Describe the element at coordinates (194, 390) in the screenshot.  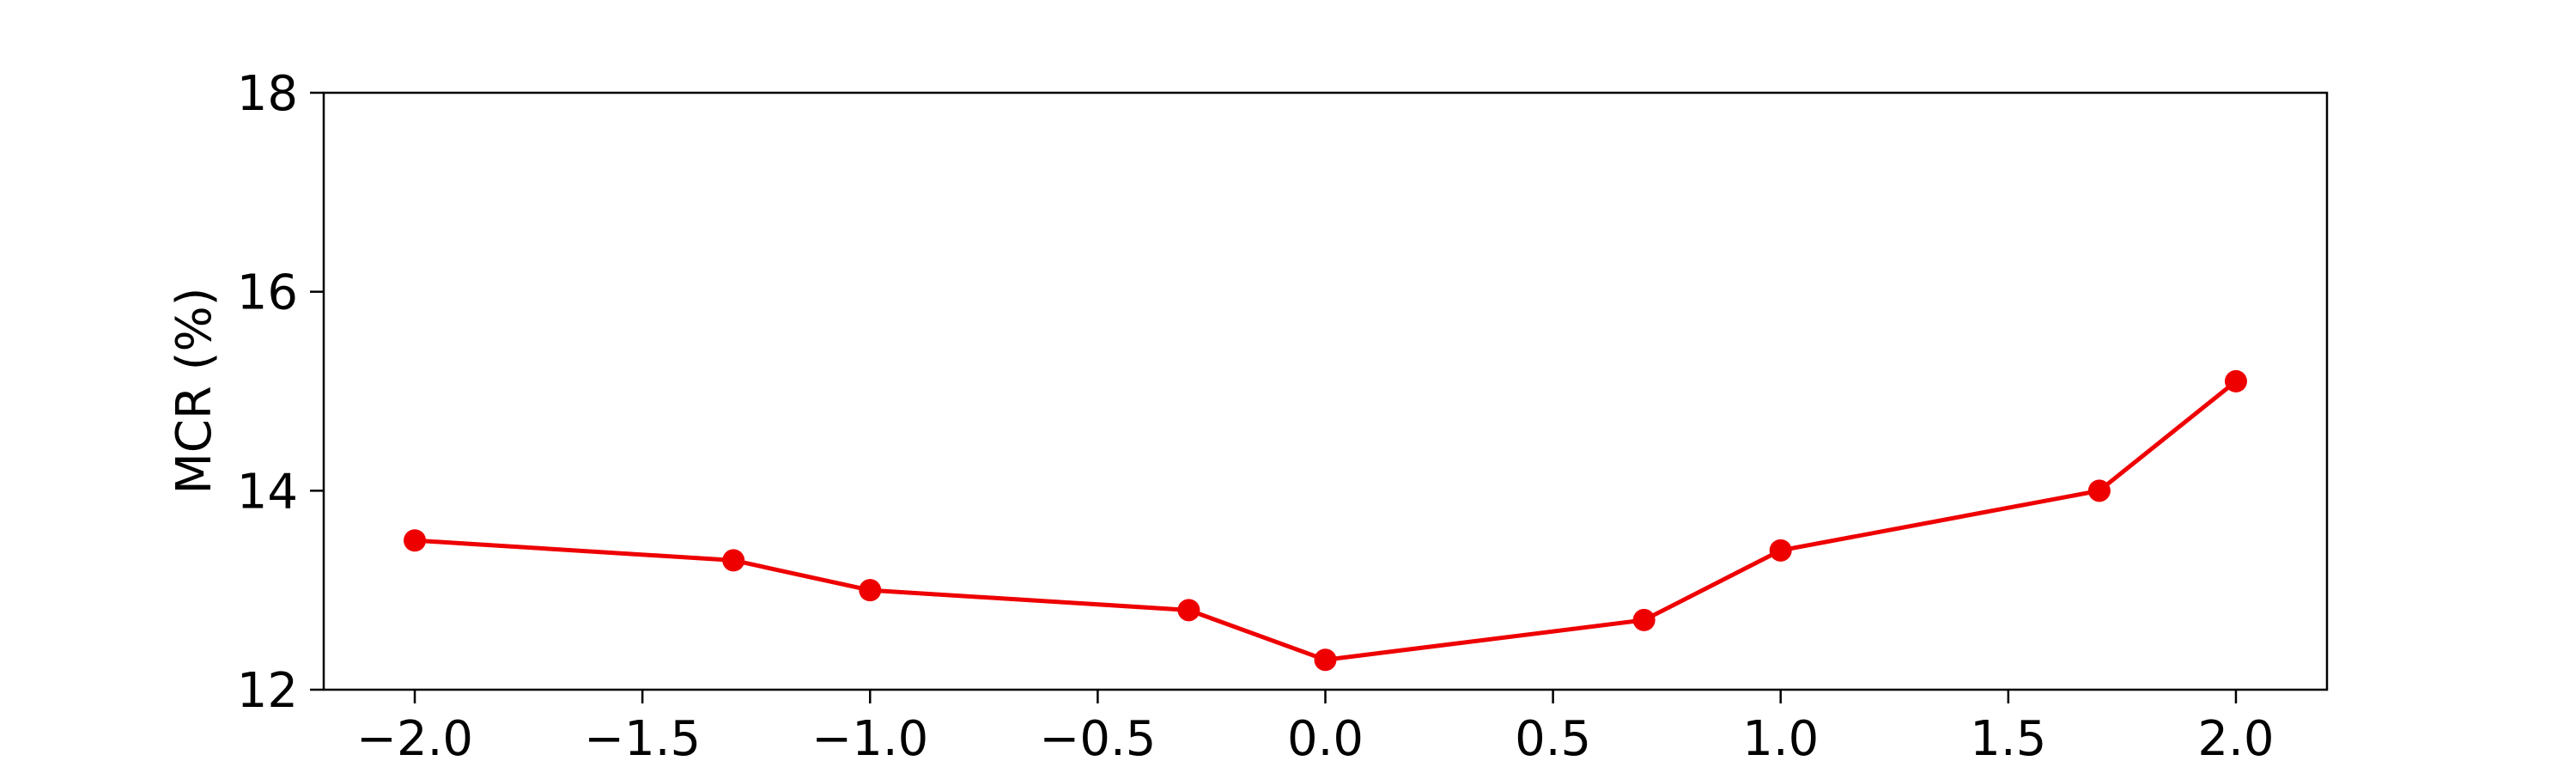
I see `y-axis-label: MCR (%)` at that location.